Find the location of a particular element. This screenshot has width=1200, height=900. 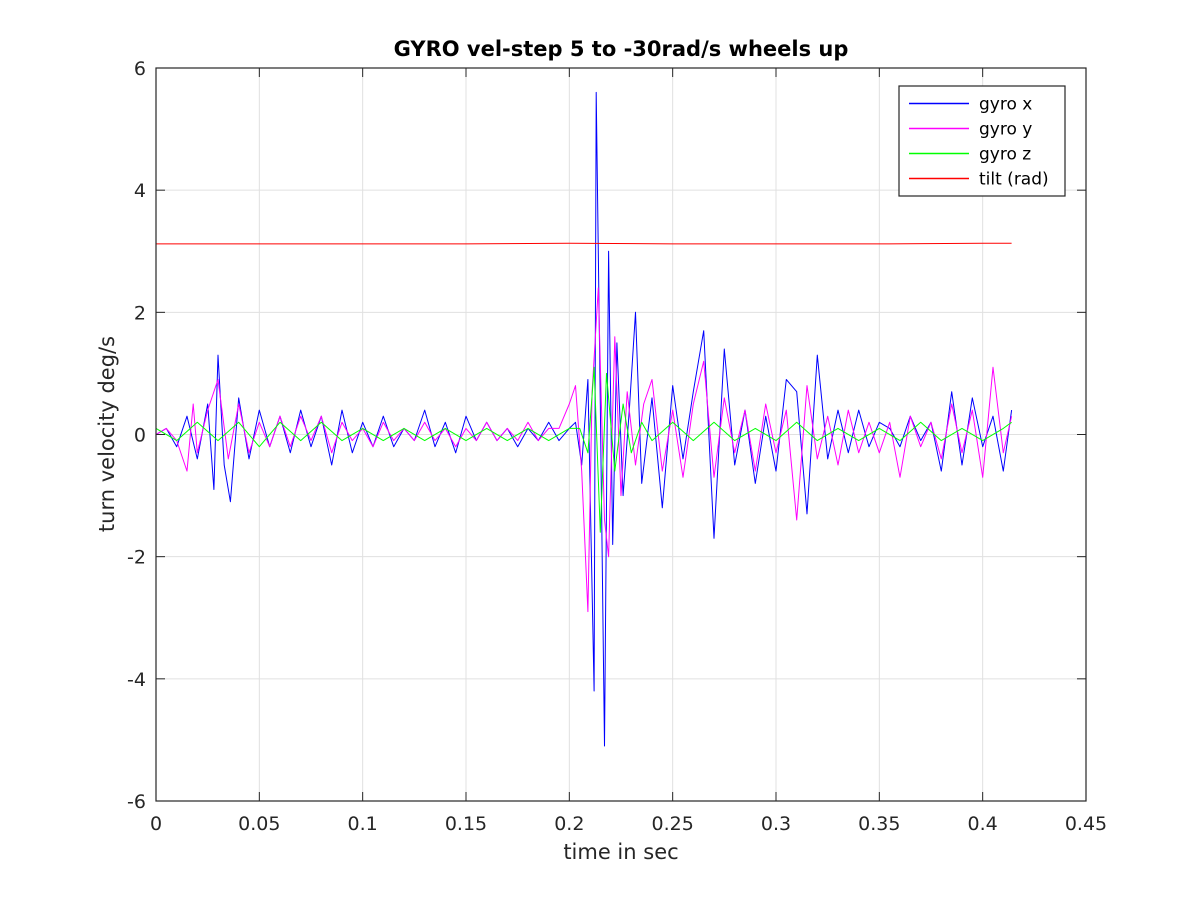

y-axis-label: turn velocity deg/s is located at coordinates (107, 434).